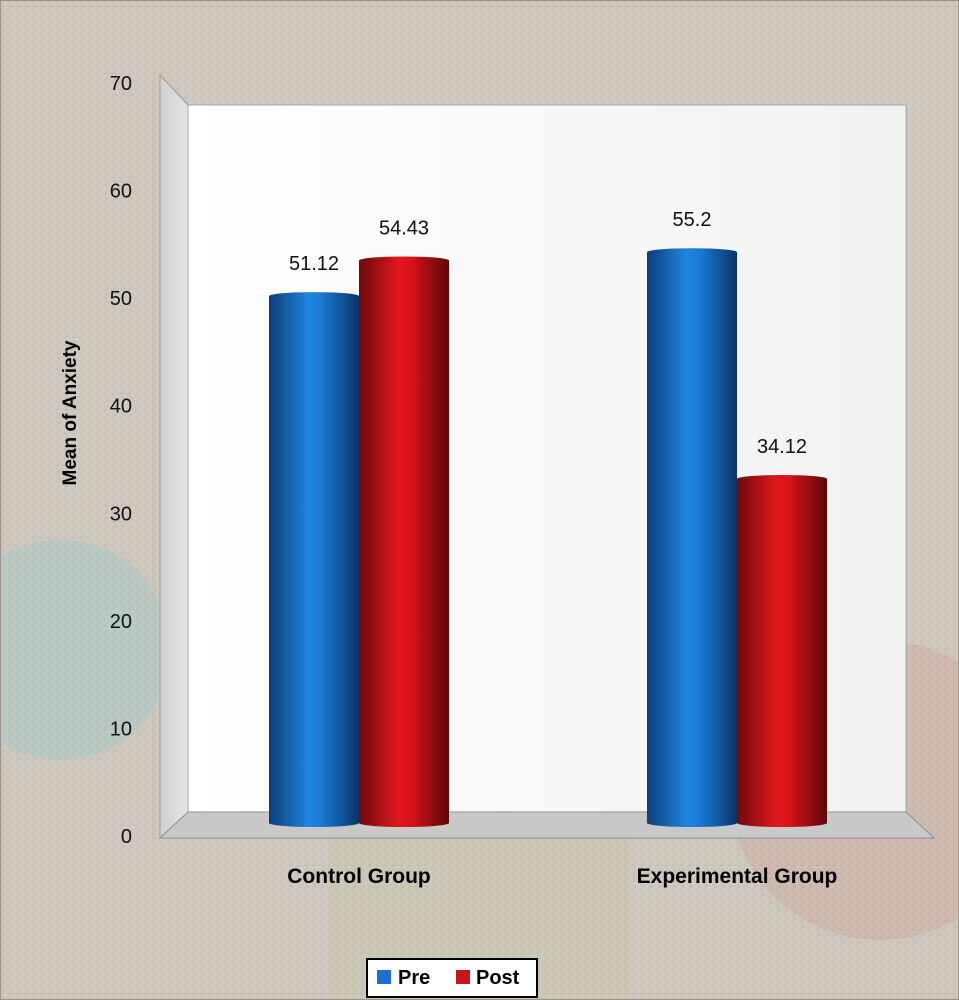 Image resolution: width=959 pixels, height=1000 pixels. I want to click on y-tick-label: 70, so click(121, 84).